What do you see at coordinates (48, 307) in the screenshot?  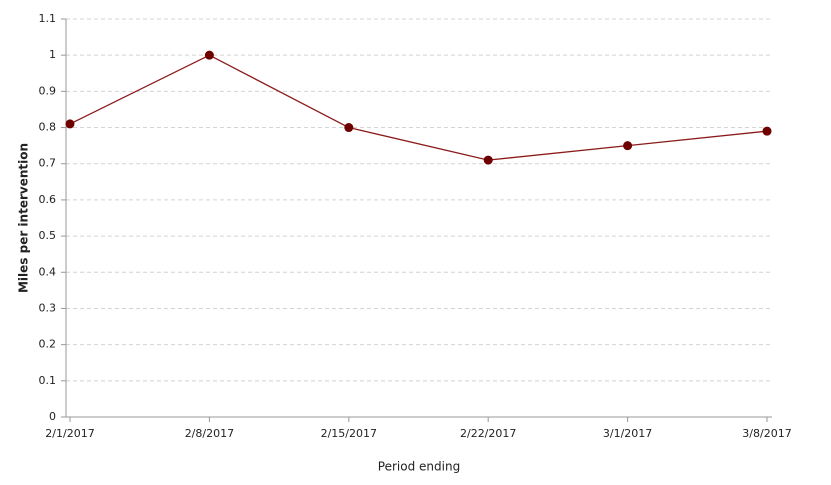 I see `y-tick-label: 0.3` at bounding box center [48, 307].